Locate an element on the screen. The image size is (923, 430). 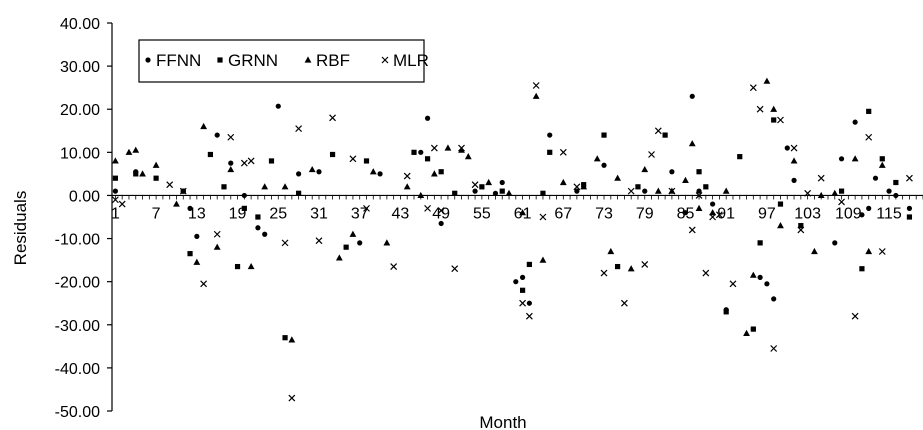
legend-box is located at coordinates (281, 61).